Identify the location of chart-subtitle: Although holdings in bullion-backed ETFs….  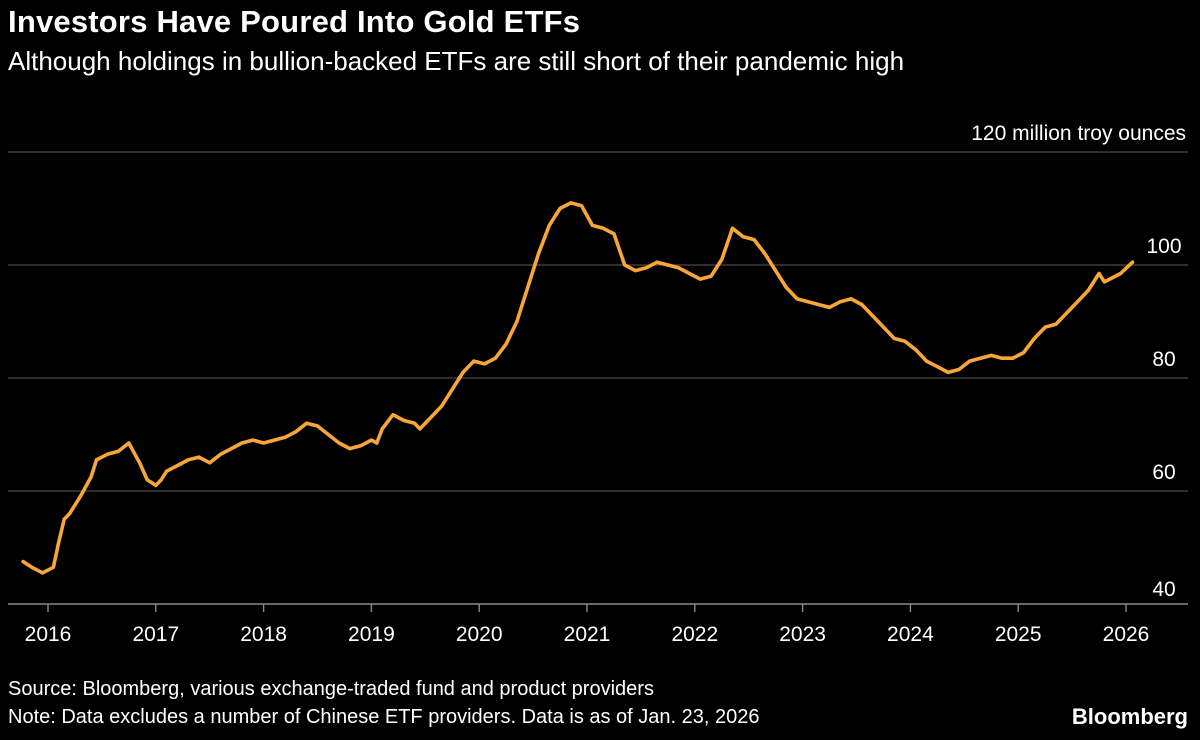
(456, 61).